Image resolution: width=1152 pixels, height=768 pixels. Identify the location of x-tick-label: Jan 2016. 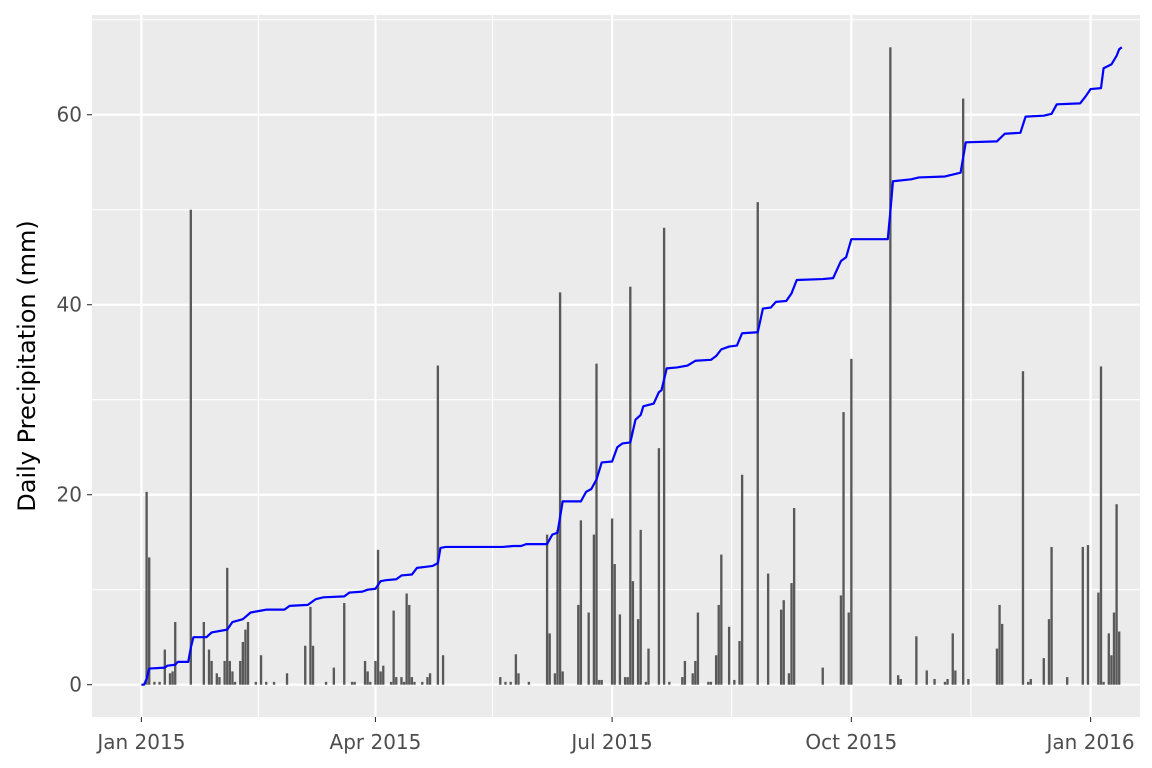
(1090, 742).